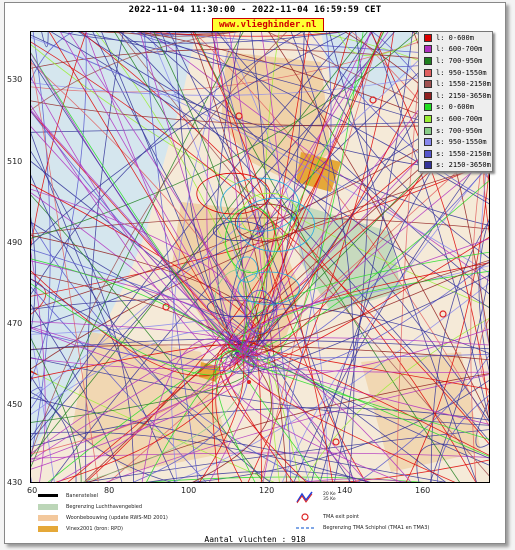 Image resolution: width=515 pixels, height=550 pixels. What do you see at coordinates (315, 497) in the screenshot?
I see `map-key-item: 20 Ke 35 Ke` at bounding box center [315, 497].